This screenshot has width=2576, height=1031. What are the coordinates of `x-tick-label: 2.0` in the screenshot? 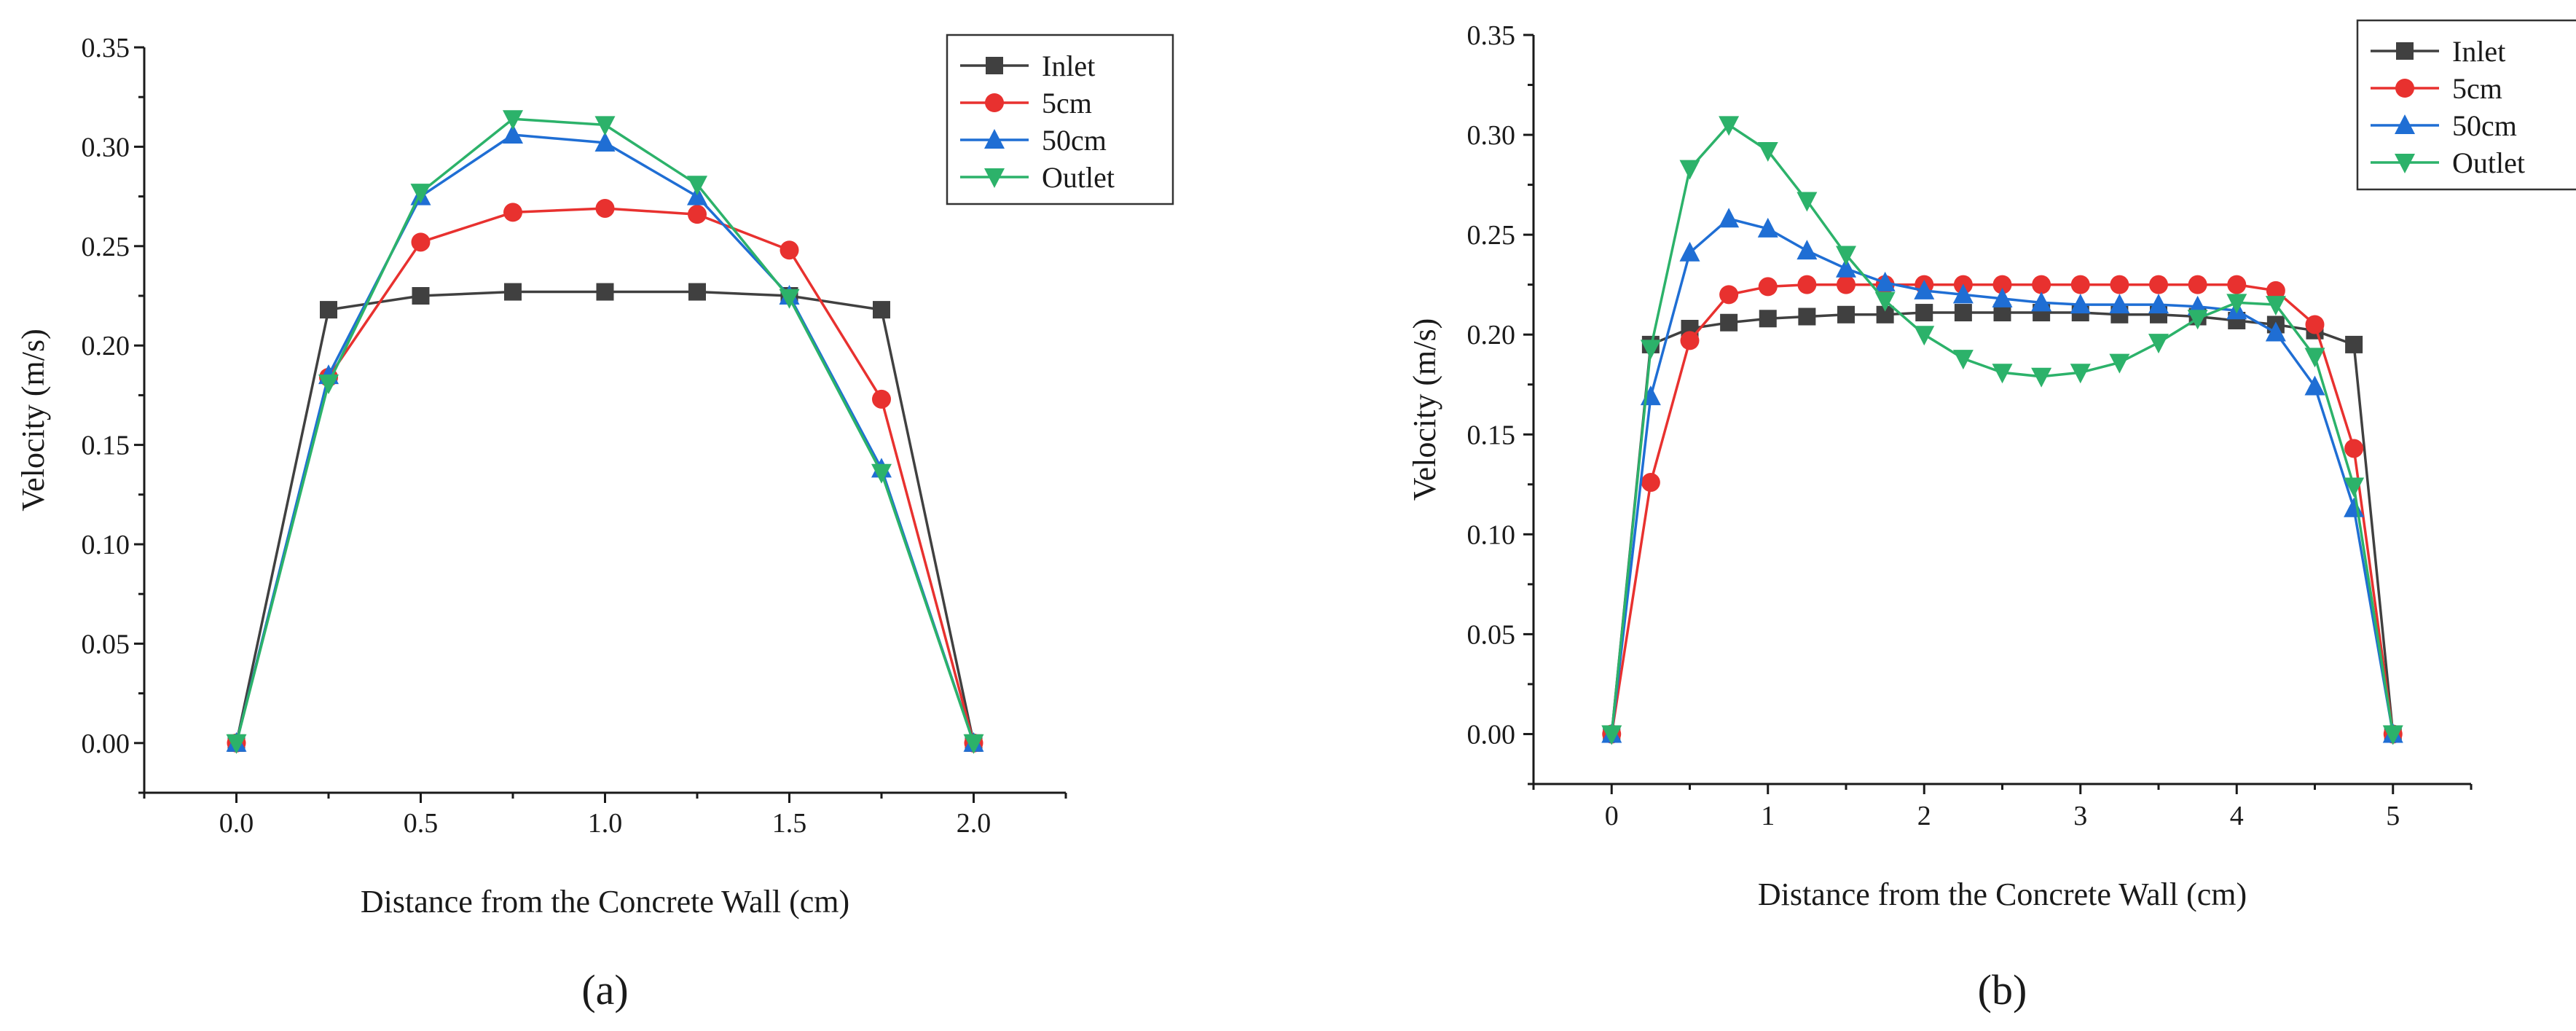 It's located at (974, 824).